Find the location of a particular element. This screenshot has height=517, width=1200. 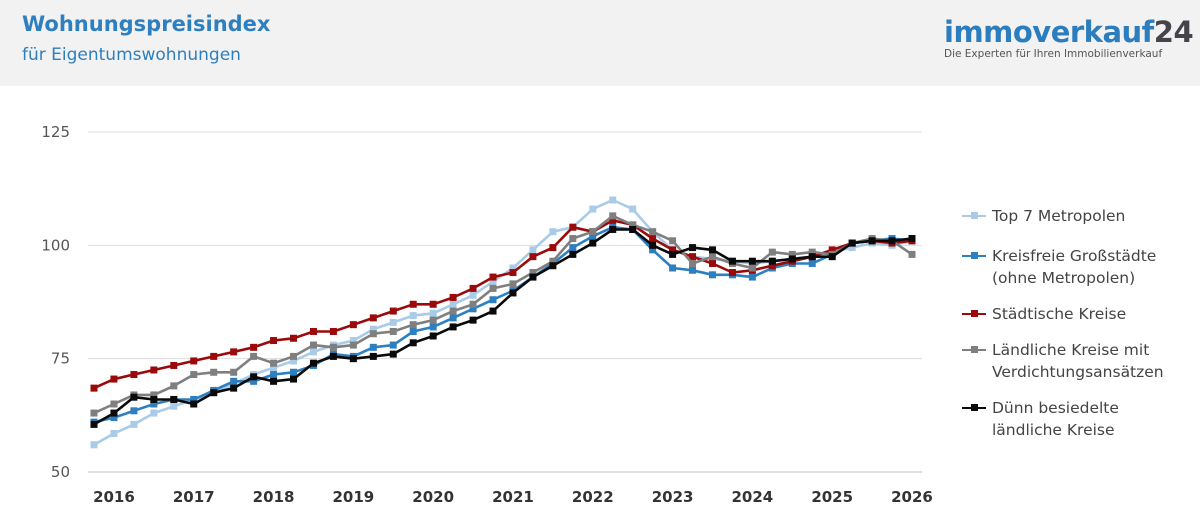

legend-item: Dünn besiedelte ländliche Kreise is located at coordinates (1077, 419).